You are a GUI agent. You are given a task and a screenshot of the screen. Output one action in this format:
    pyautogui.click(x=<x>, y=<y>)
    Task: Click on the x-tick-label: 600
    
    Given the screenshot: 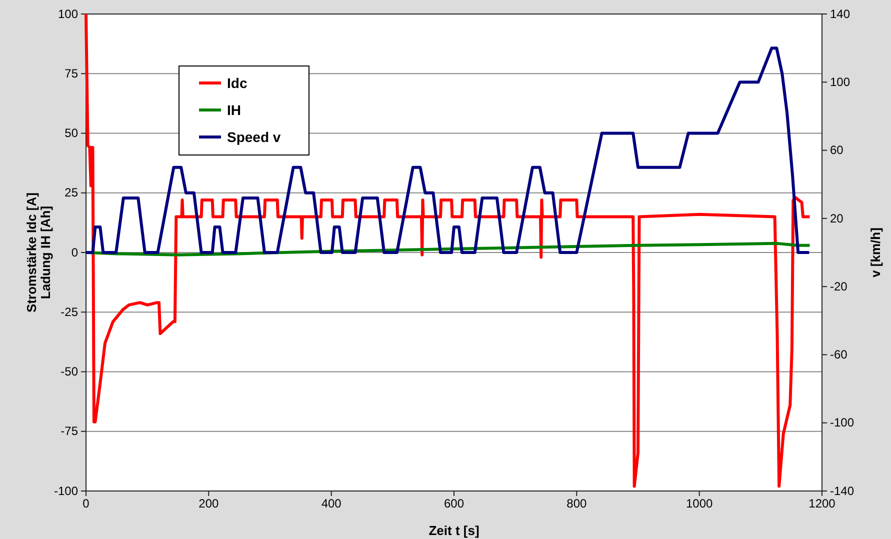 What is the action you would take?
    pyautogui.click(x=454, y=503)
    